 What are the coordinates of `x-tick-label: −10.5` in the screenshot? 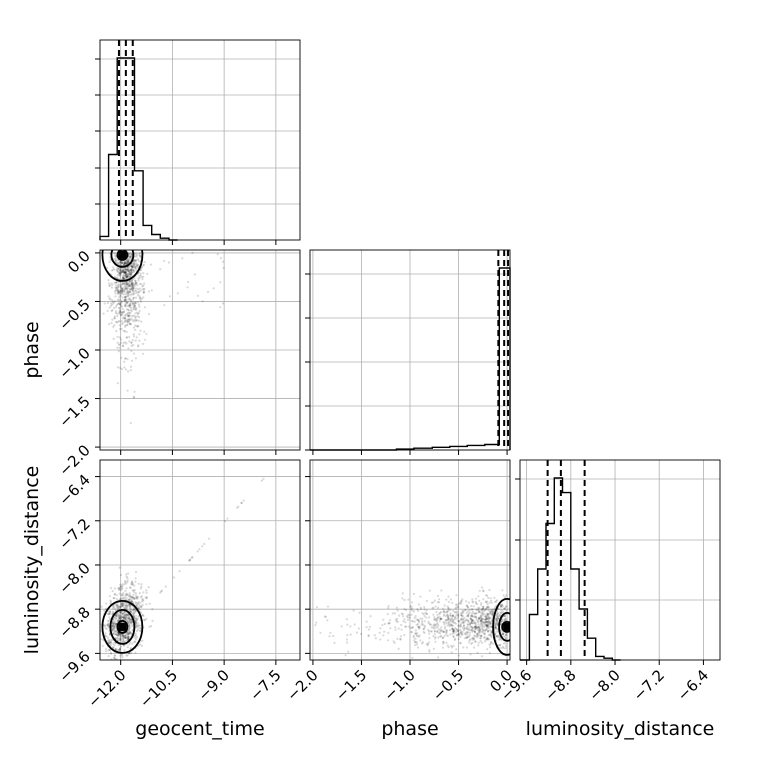 It's located at (158, 688).